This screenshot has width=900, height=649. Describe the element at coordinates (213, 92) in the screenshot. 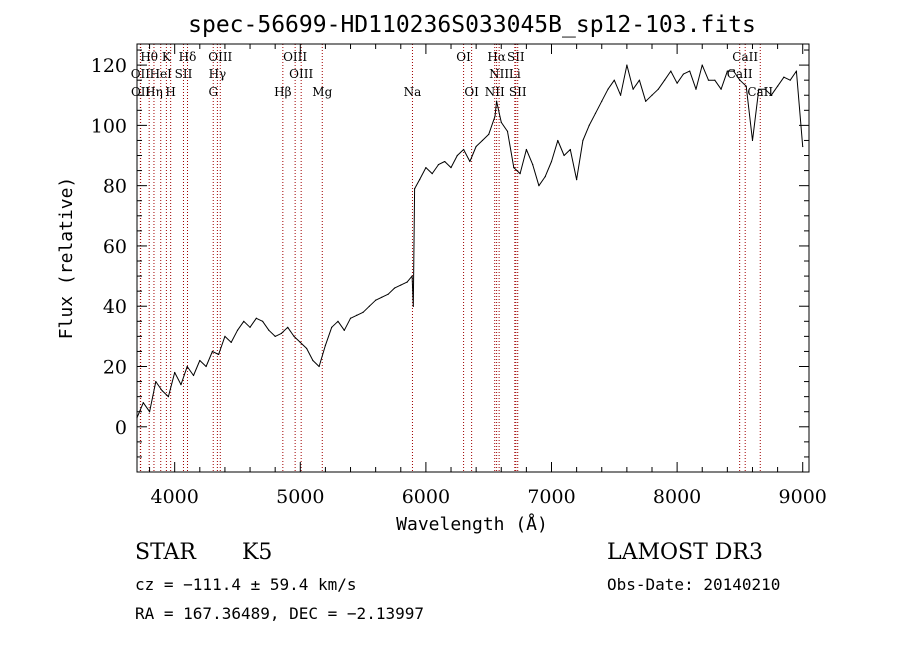

I see `line-marker-label-20: G` at that location.